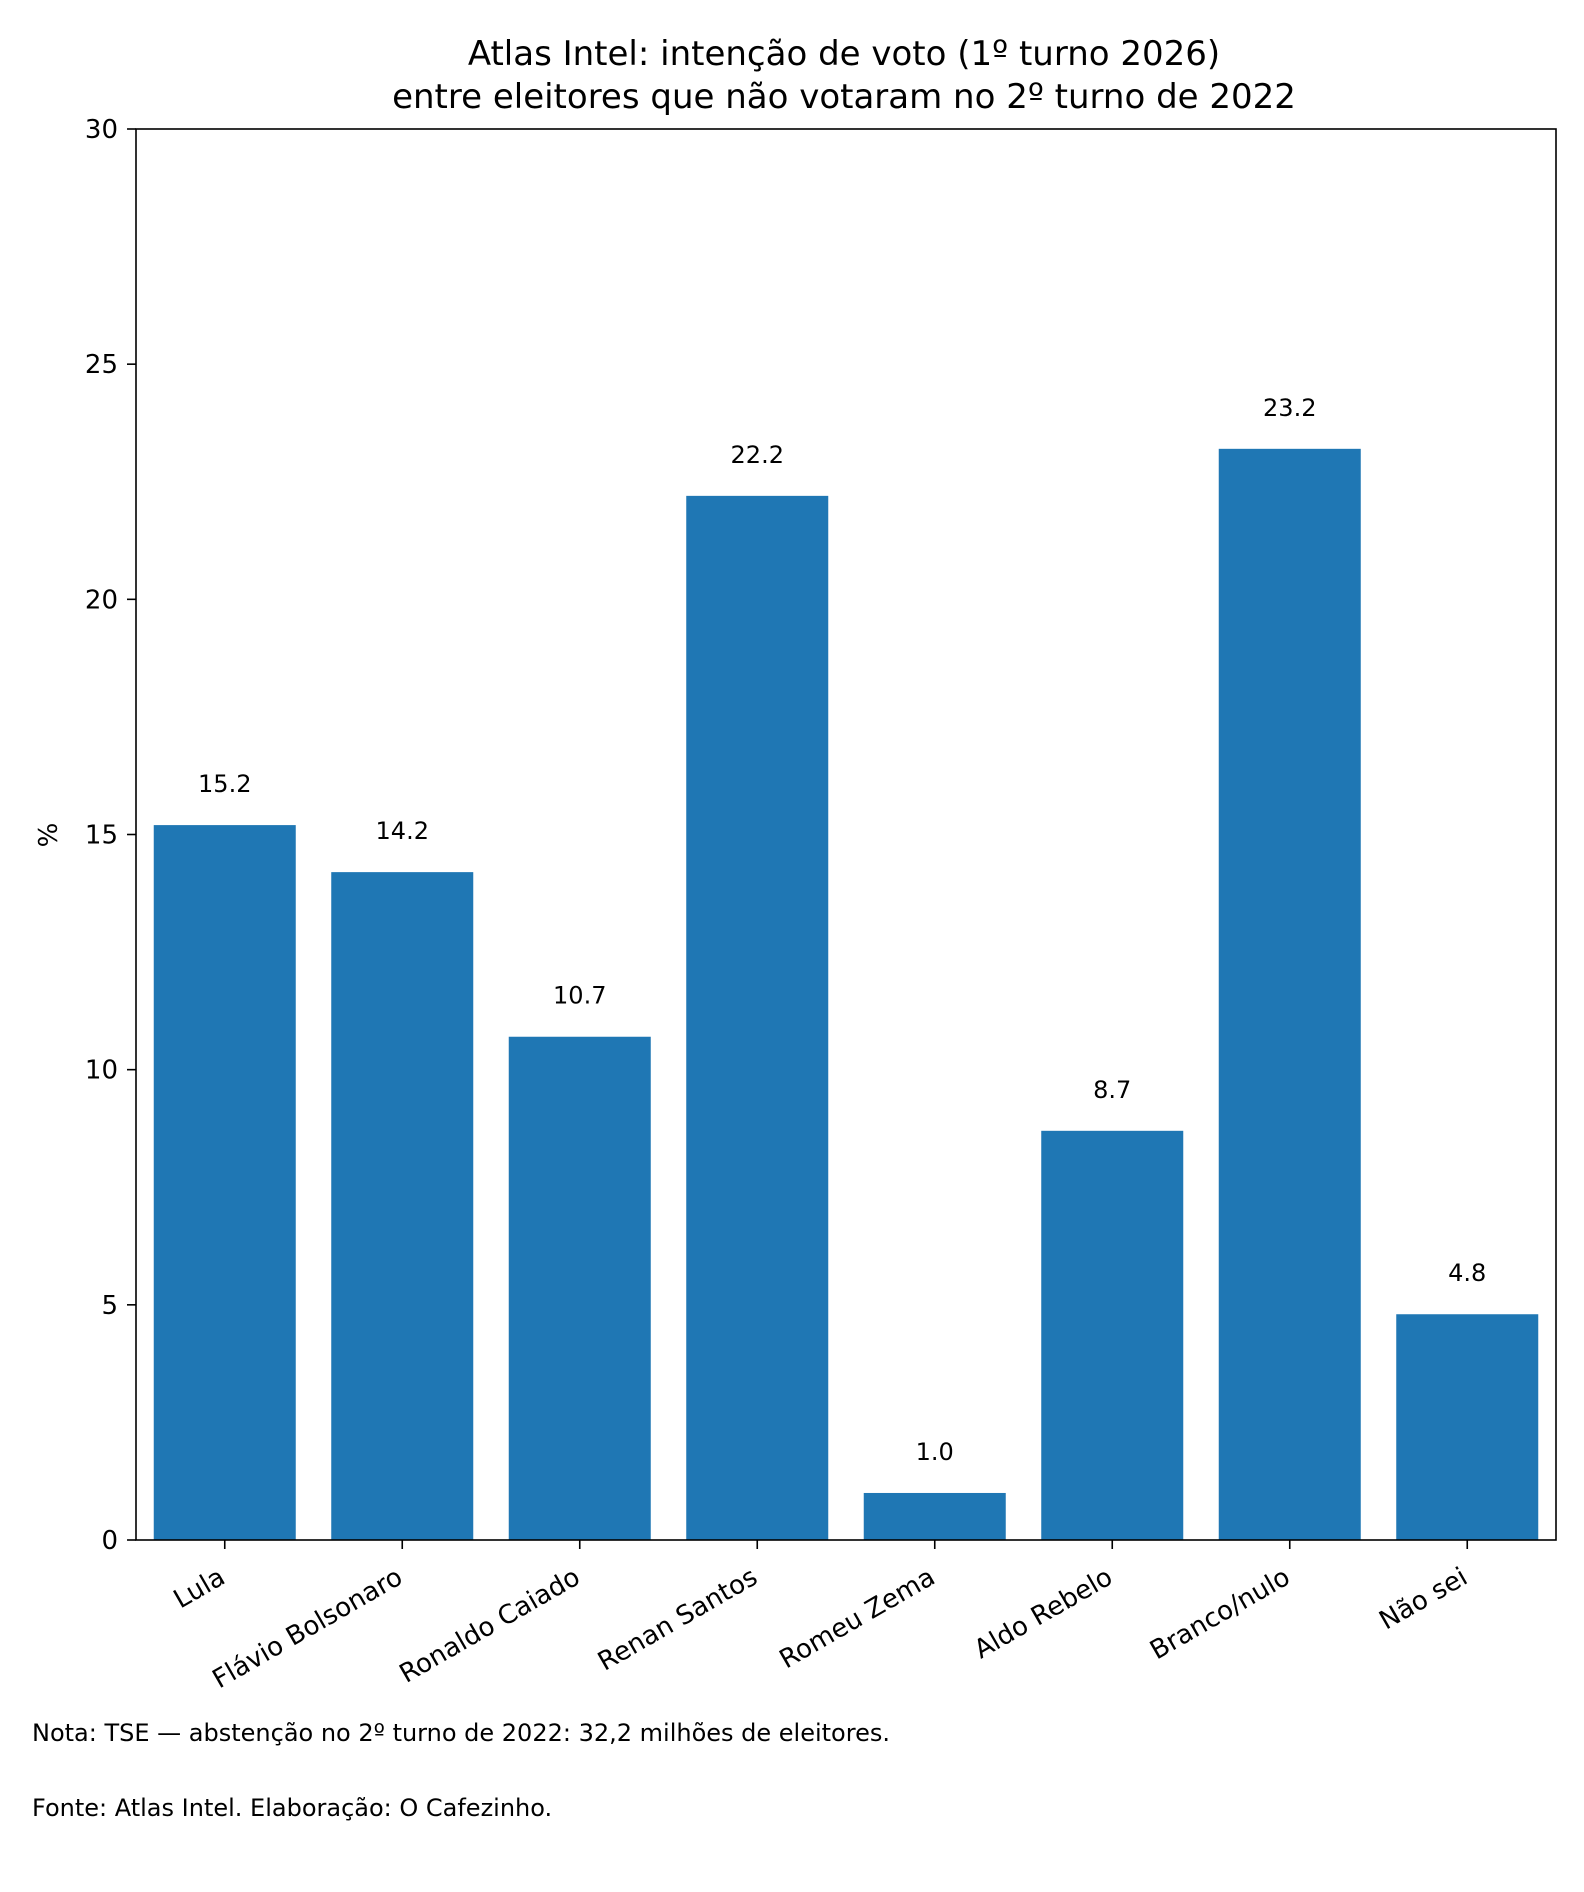 This screenshot has height=1892, width=1584. I want to click on x-tick-label-4: Romeu Zema, so click(858, 1618).